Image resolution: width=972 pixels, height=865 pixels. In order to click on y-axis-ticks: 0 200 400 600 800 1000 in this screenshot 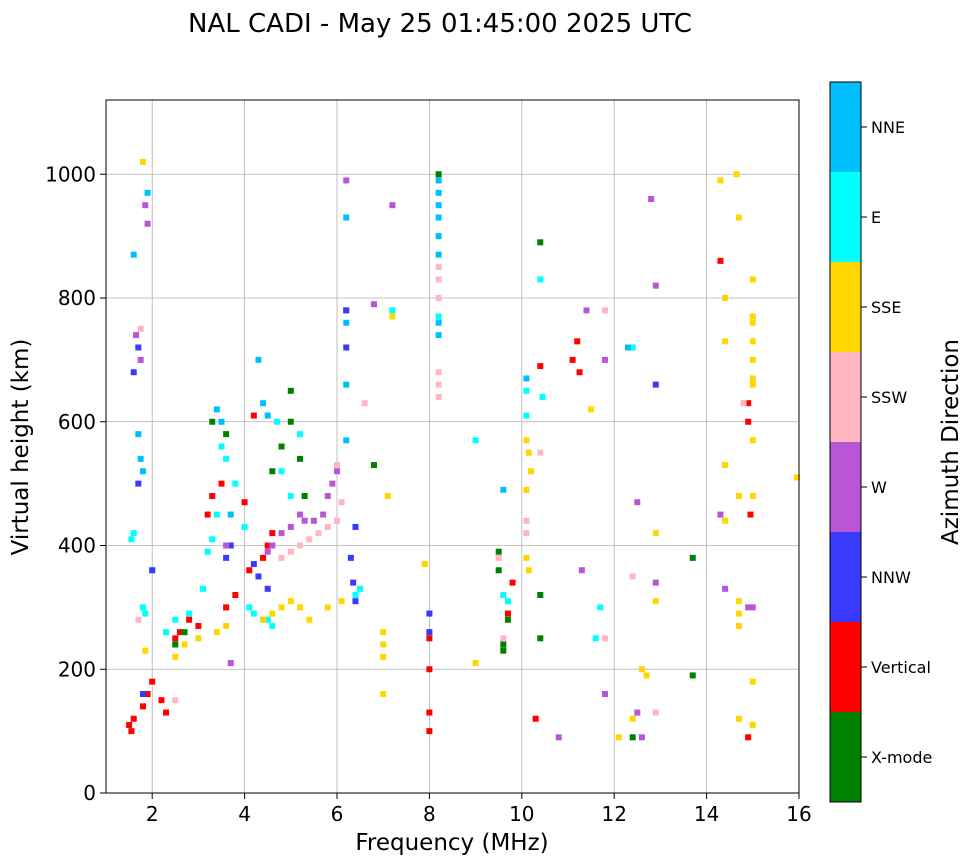, I will do `click(75, 483)`.